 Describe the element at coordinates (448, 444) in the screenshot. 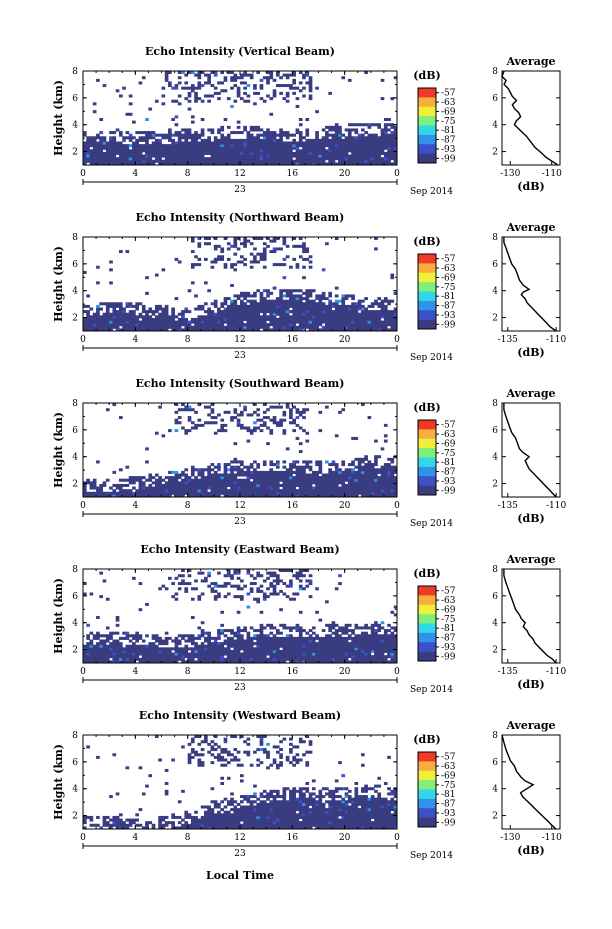

I see `colorbar-tick-label: -69` at that location.